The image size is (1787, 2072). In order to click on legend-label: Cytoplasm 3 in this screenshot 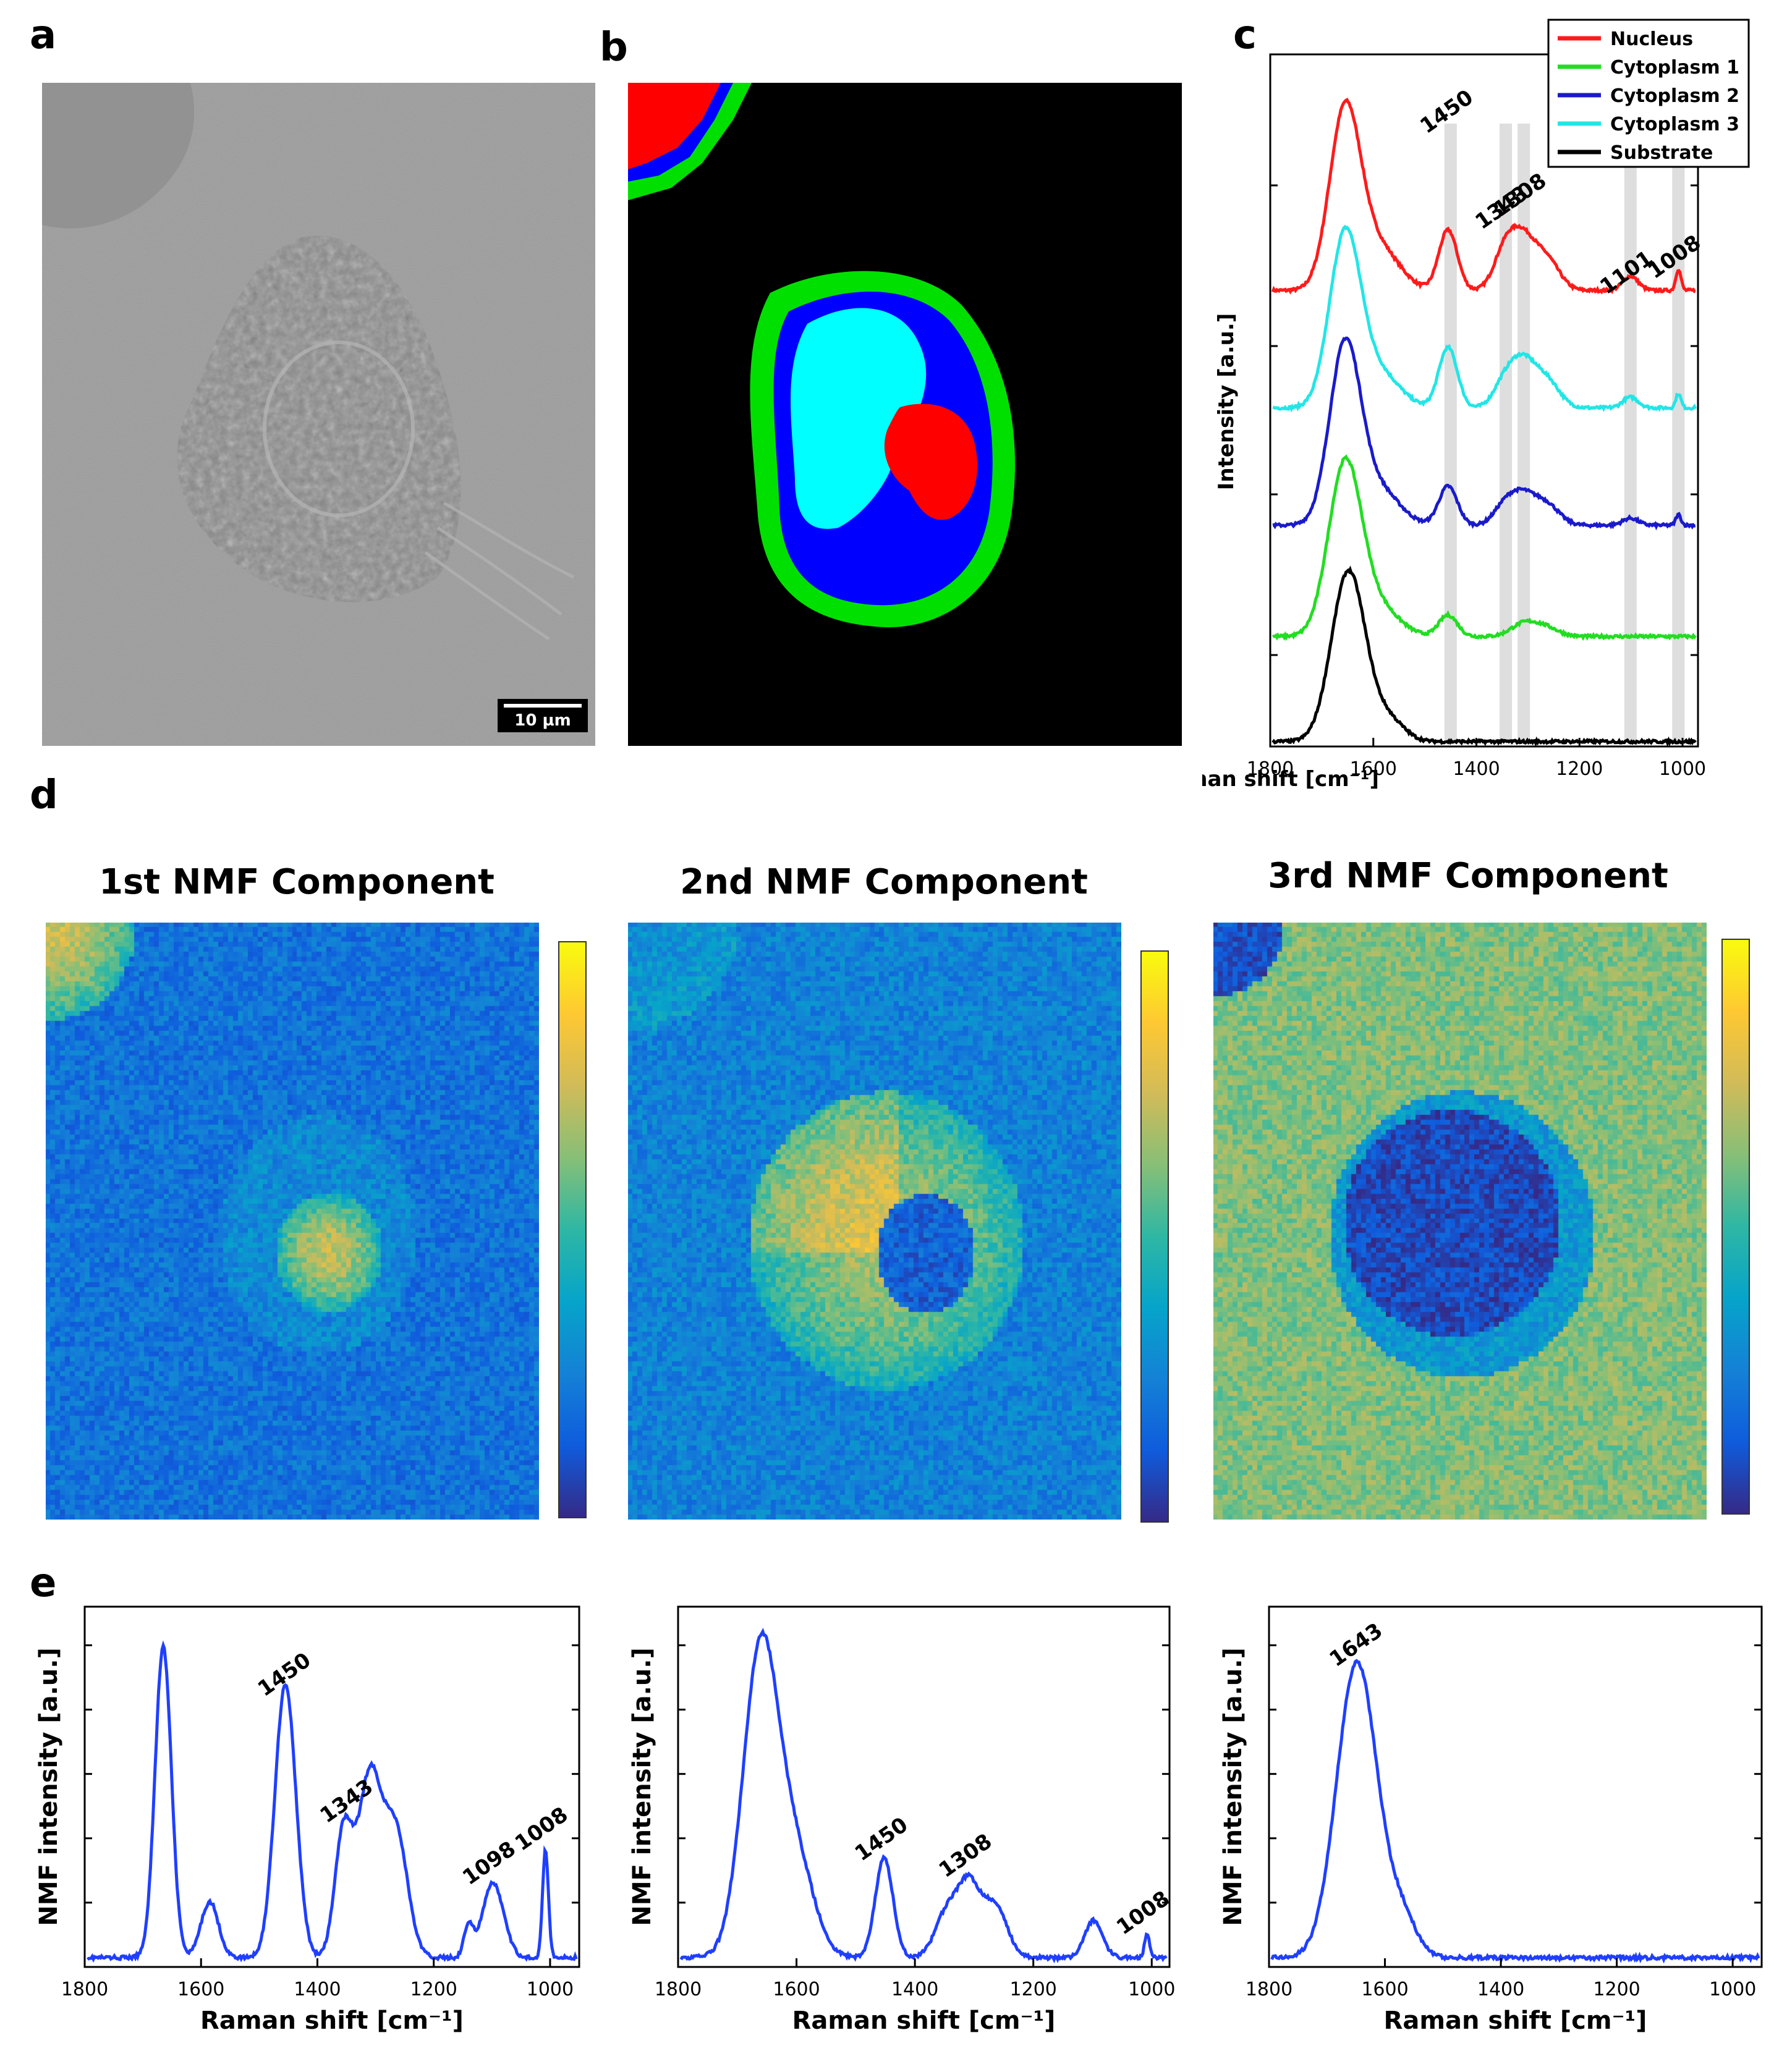, I will do `click(1674, 124)`.